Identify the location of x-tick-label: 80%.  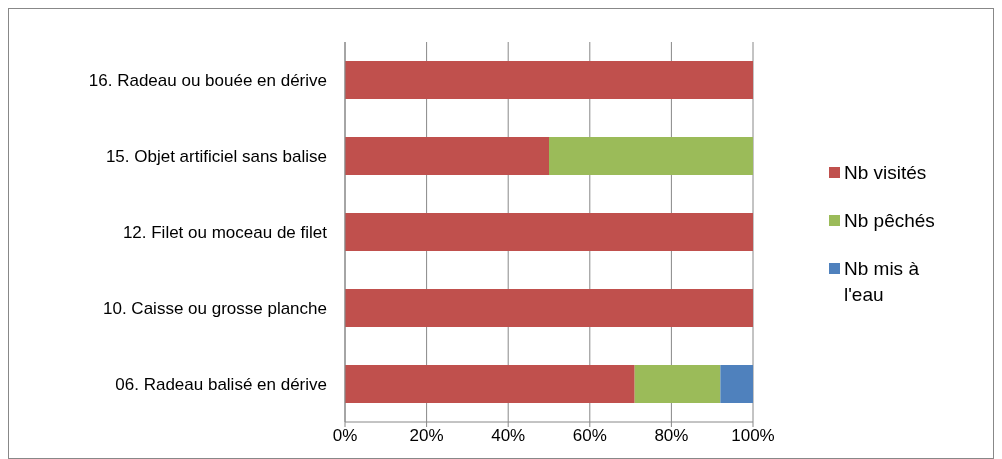
(671, 436).